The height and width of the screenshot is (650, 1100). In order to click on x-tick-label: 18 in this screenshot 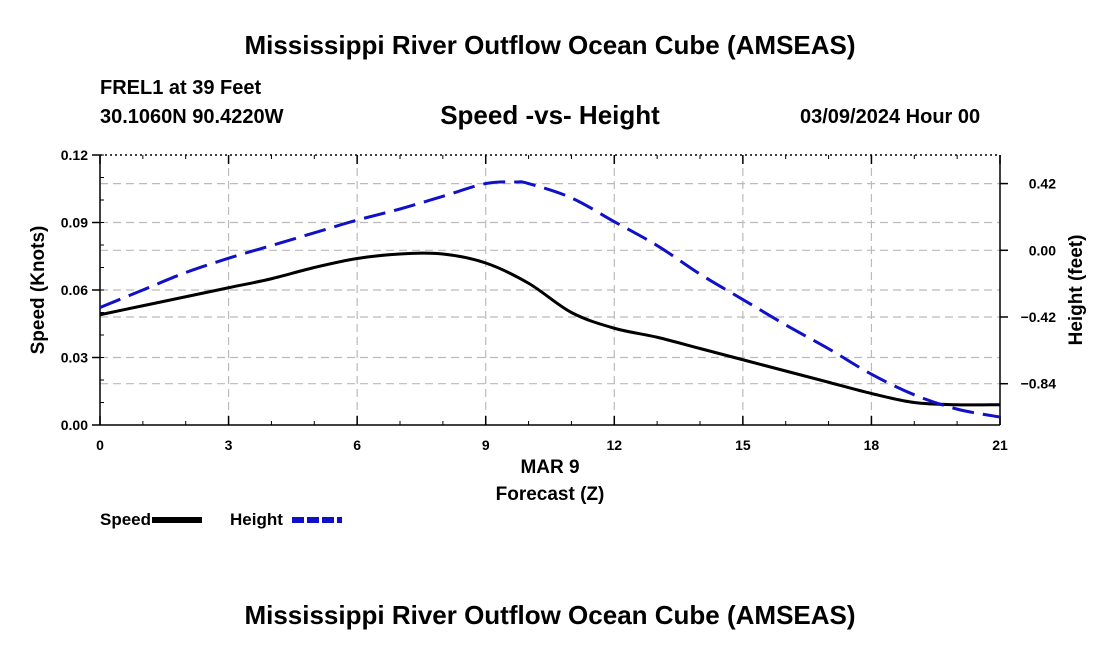, I will do `click(872, 445)`.